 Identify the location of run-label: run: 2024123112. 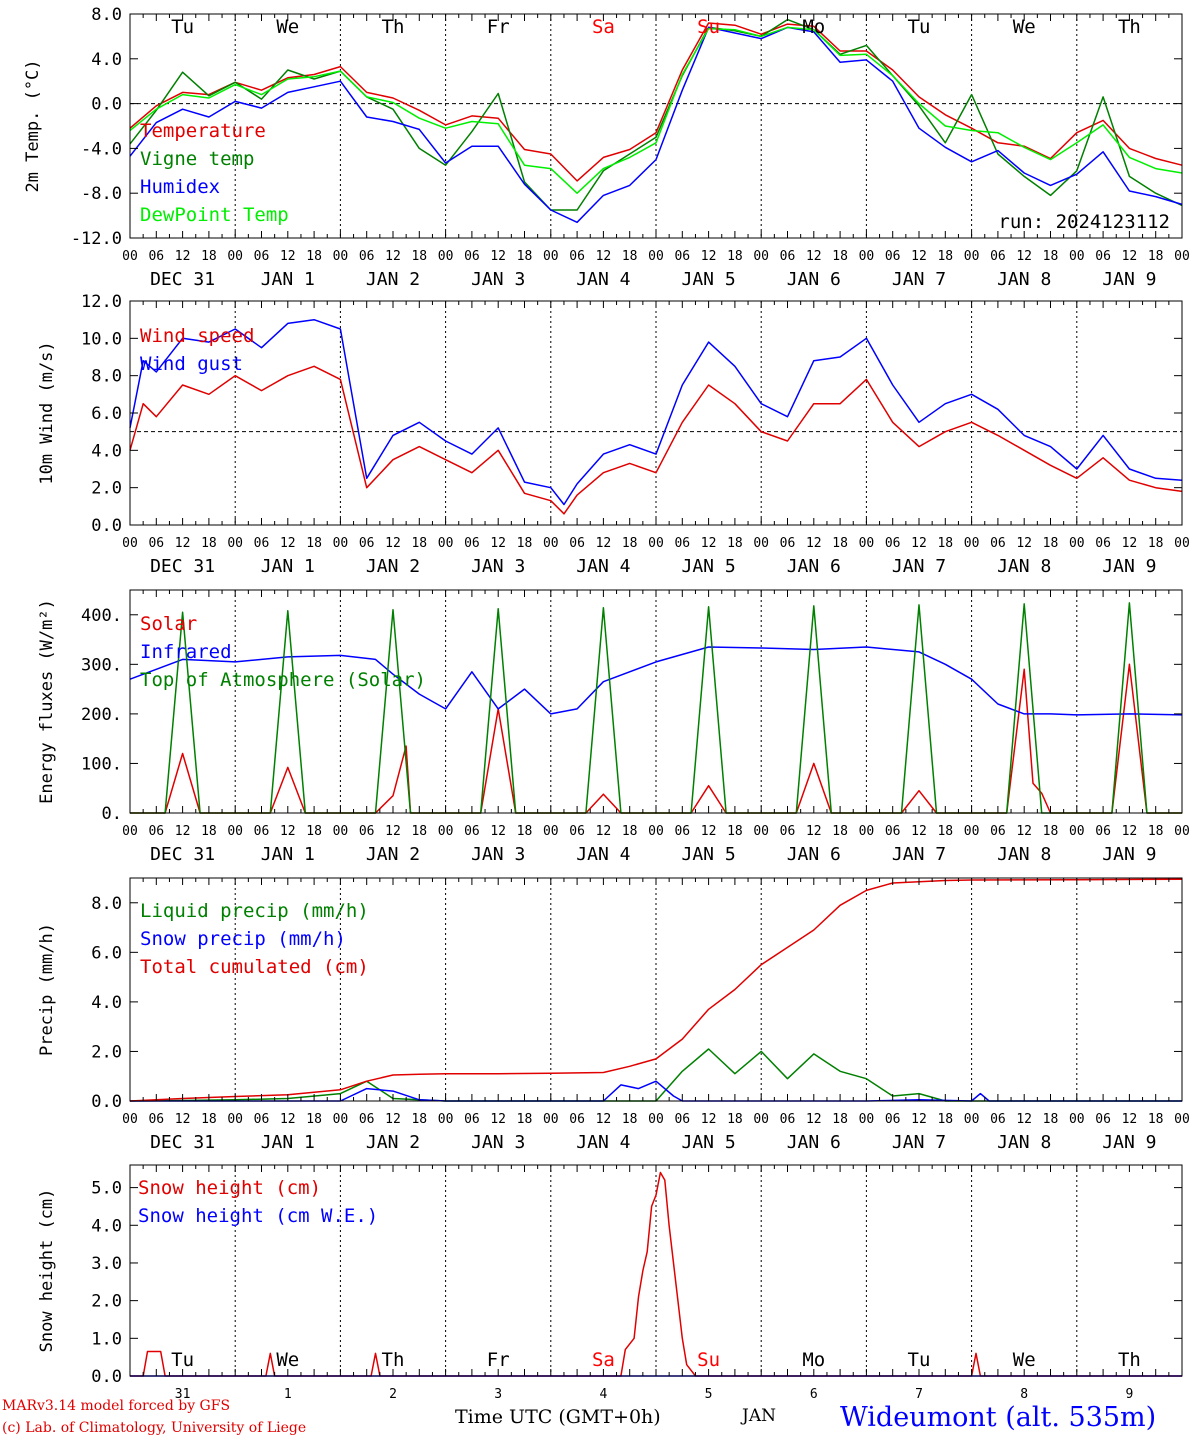
(1084, 222).